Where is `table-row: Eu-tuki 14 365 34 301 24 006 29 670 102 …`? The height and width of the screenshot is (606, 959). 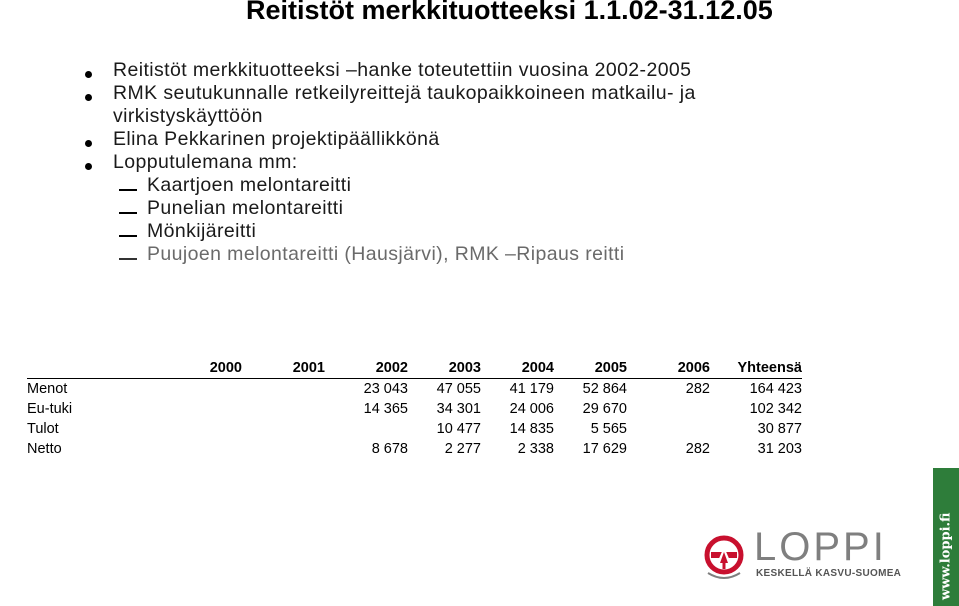
table-row: Eu-tuki 14 365 34 301 24 006 29 670 102 … is located at coordinates (414, 409).